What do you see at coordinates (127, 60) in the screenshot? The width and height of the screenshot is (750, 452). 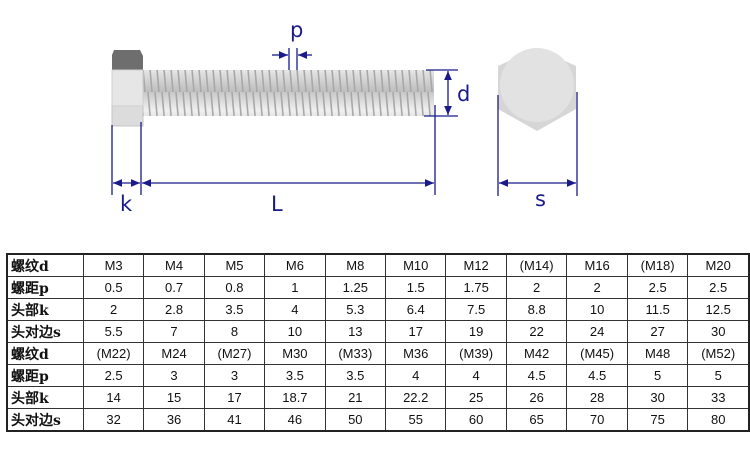 I see `bolt-head-top` at bounding box center [127, 60].